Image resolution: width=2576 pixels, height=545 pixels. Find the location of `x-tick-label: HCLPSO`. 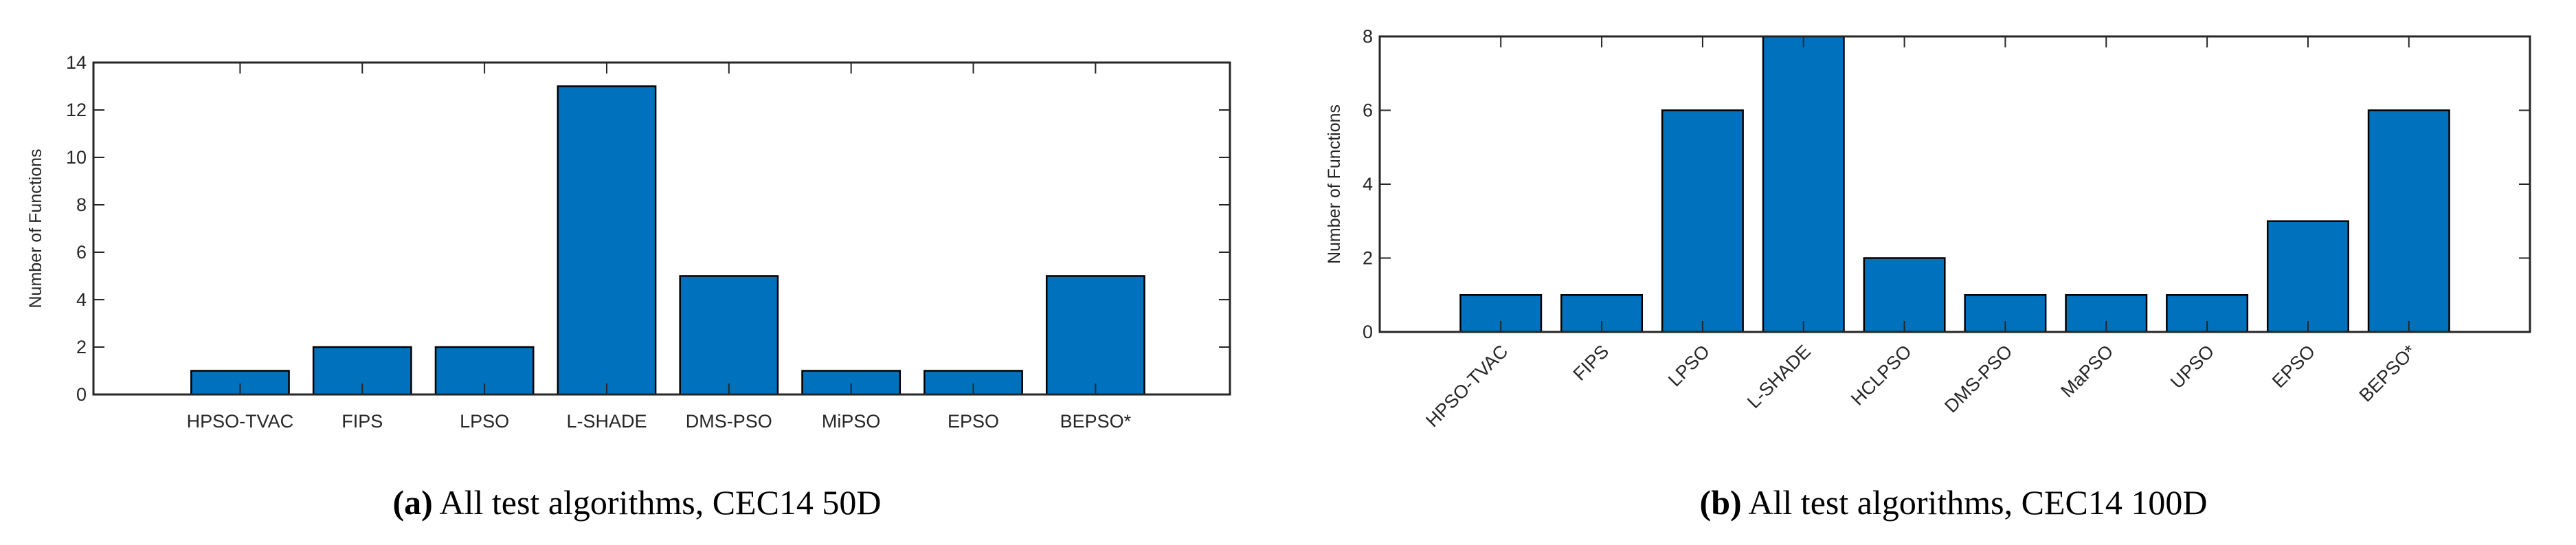

x-tick-label: HCLPSO is located at coordinates (1881, 375).